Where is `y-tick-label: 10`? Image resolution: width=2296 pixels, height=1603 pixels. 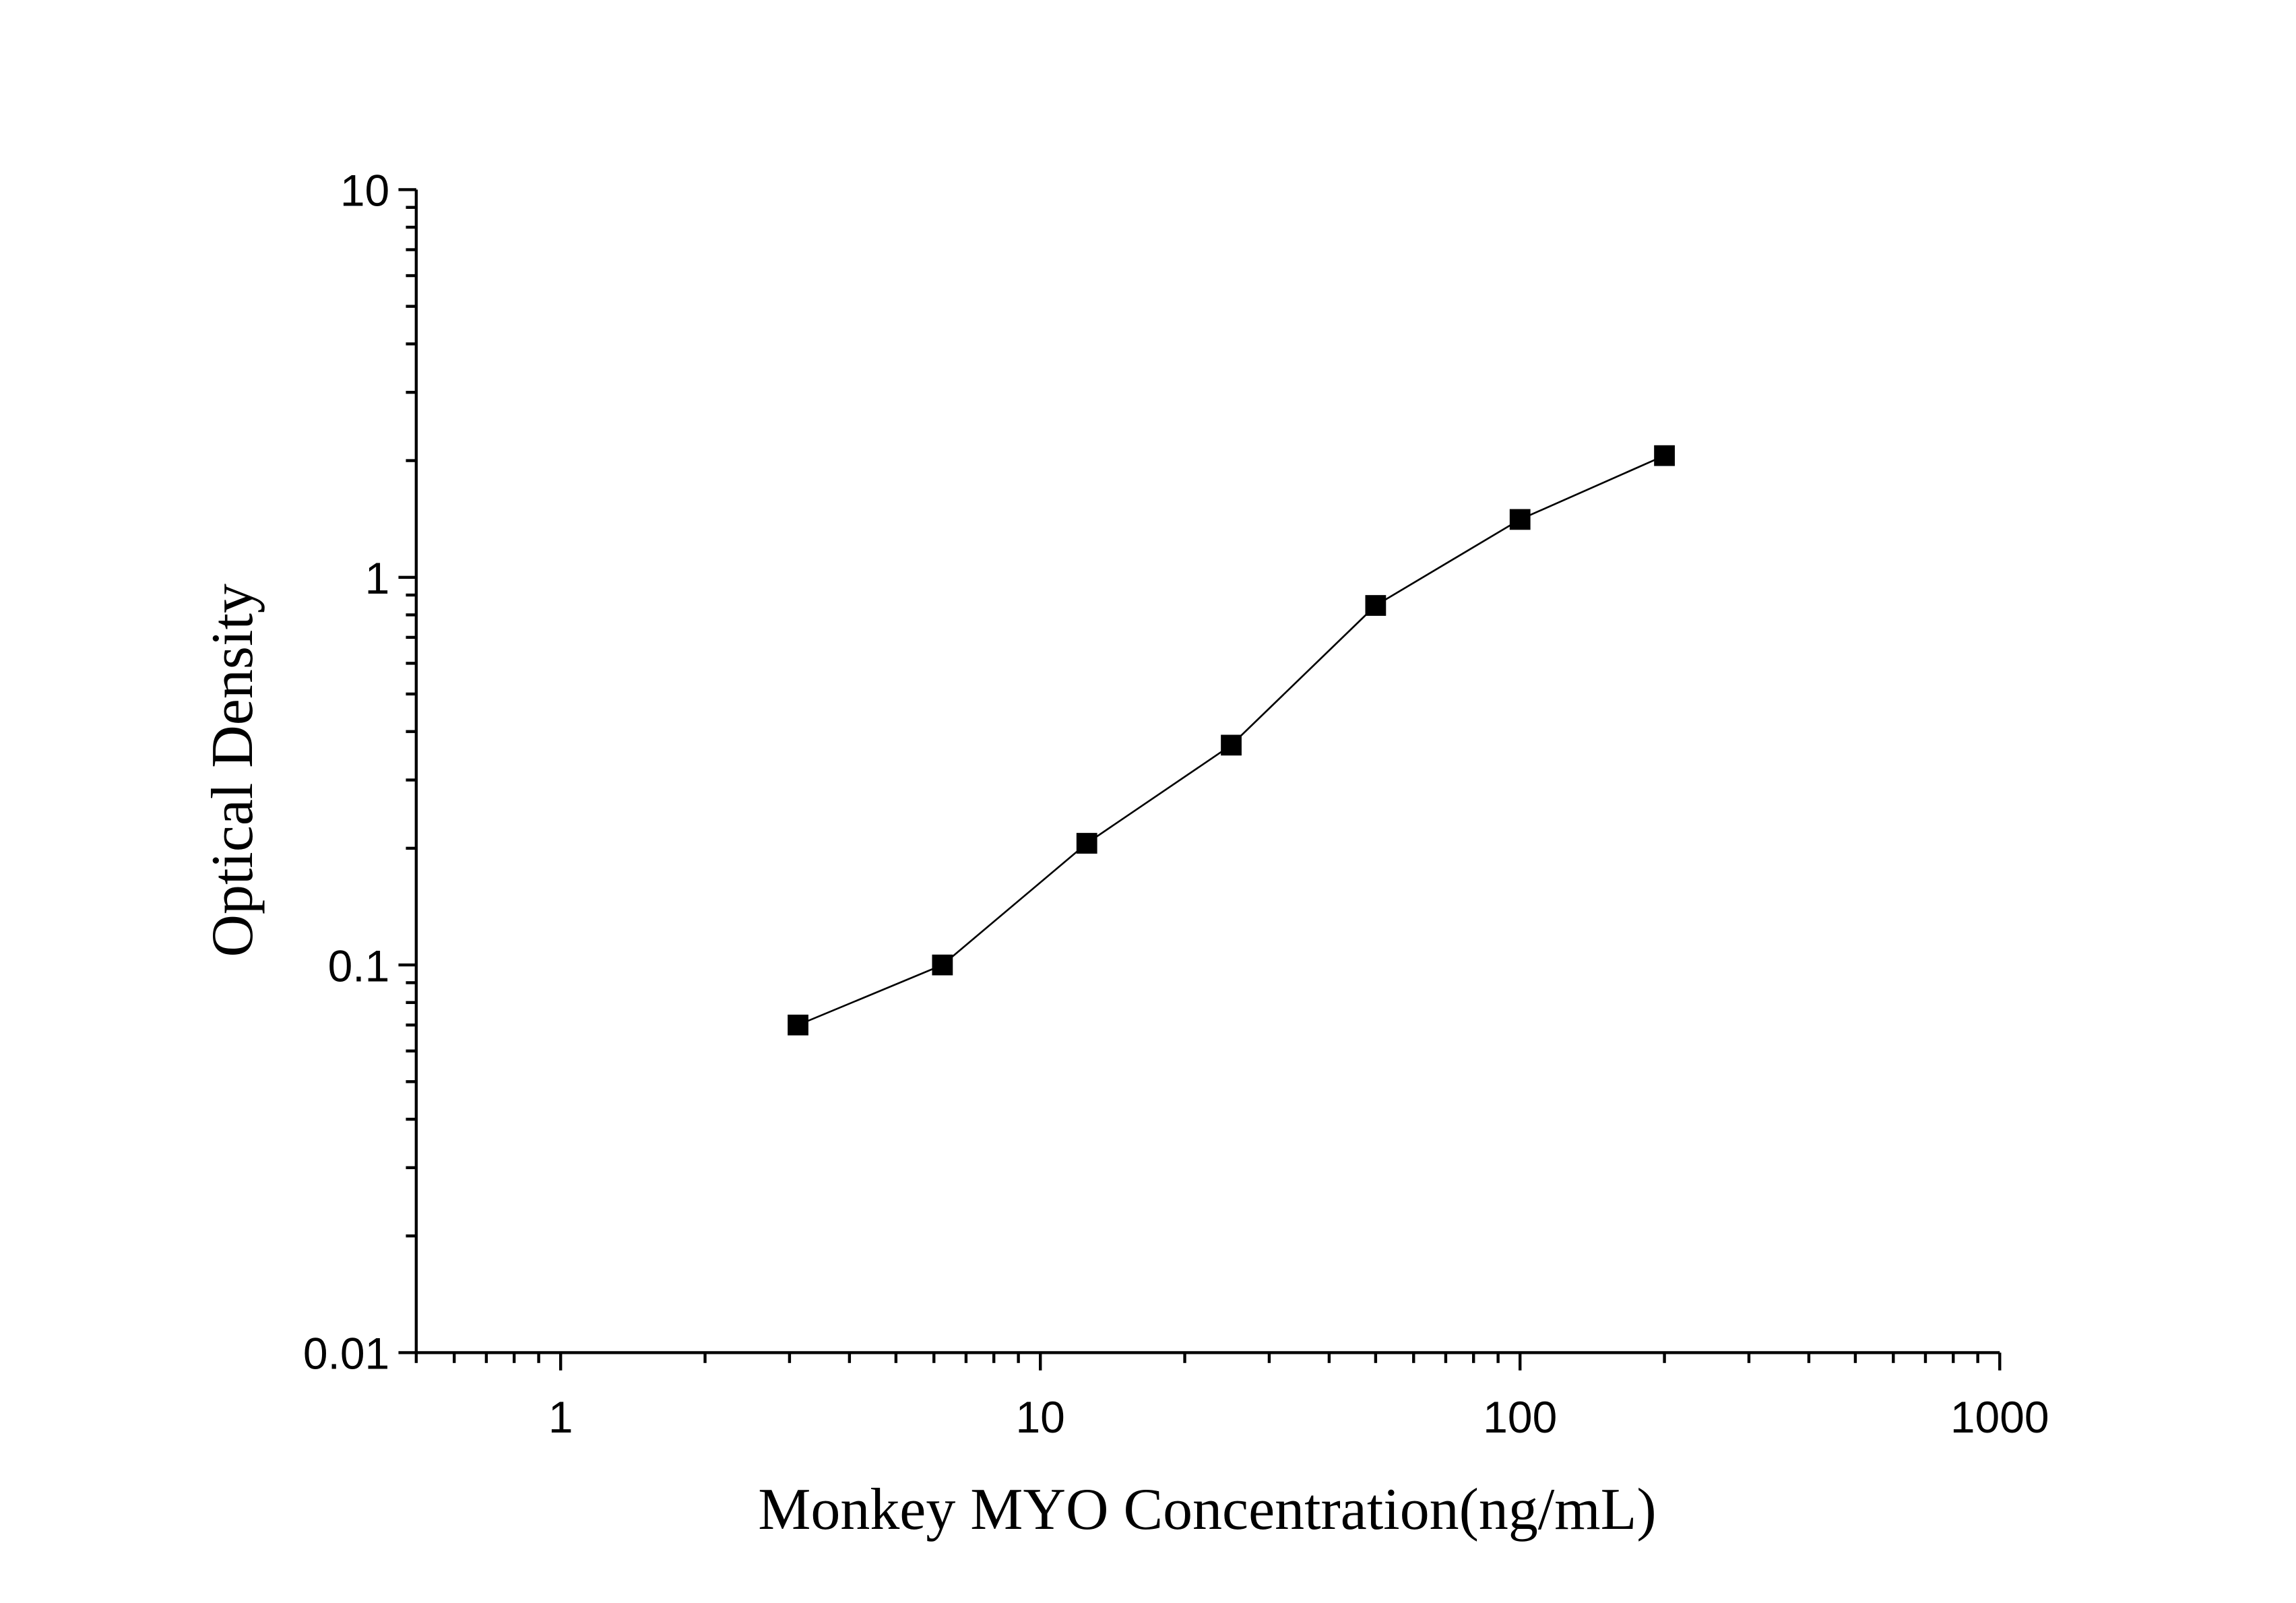
y-tick-label: 10 is located at coordinates (364, 191).